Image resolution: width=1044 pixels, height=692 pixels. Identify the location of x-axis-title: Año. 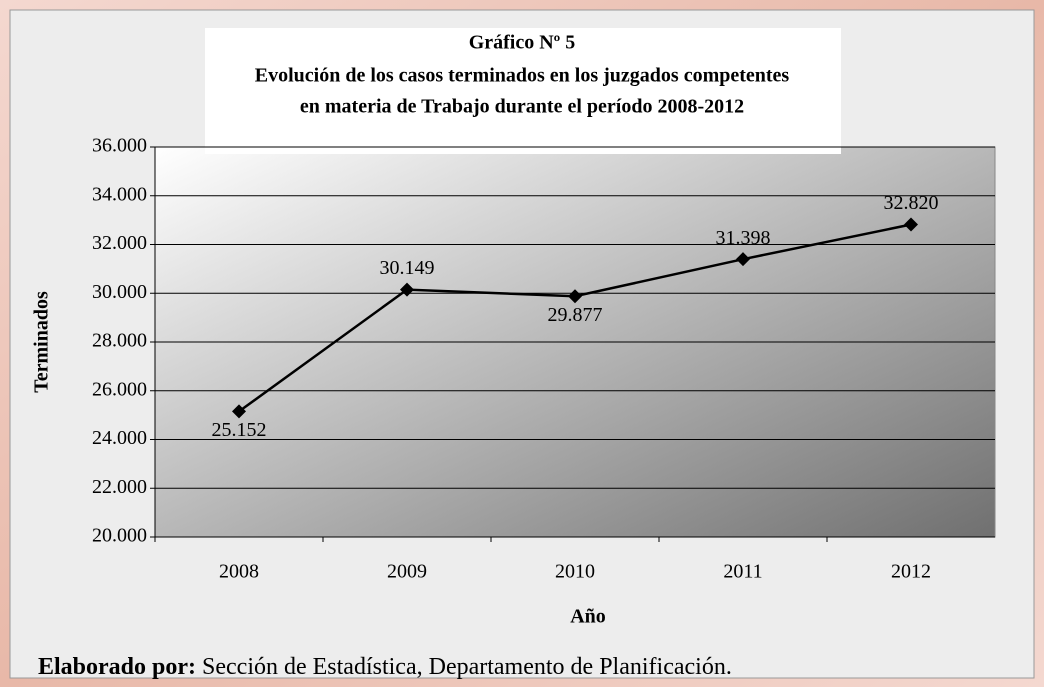
(588, 617).